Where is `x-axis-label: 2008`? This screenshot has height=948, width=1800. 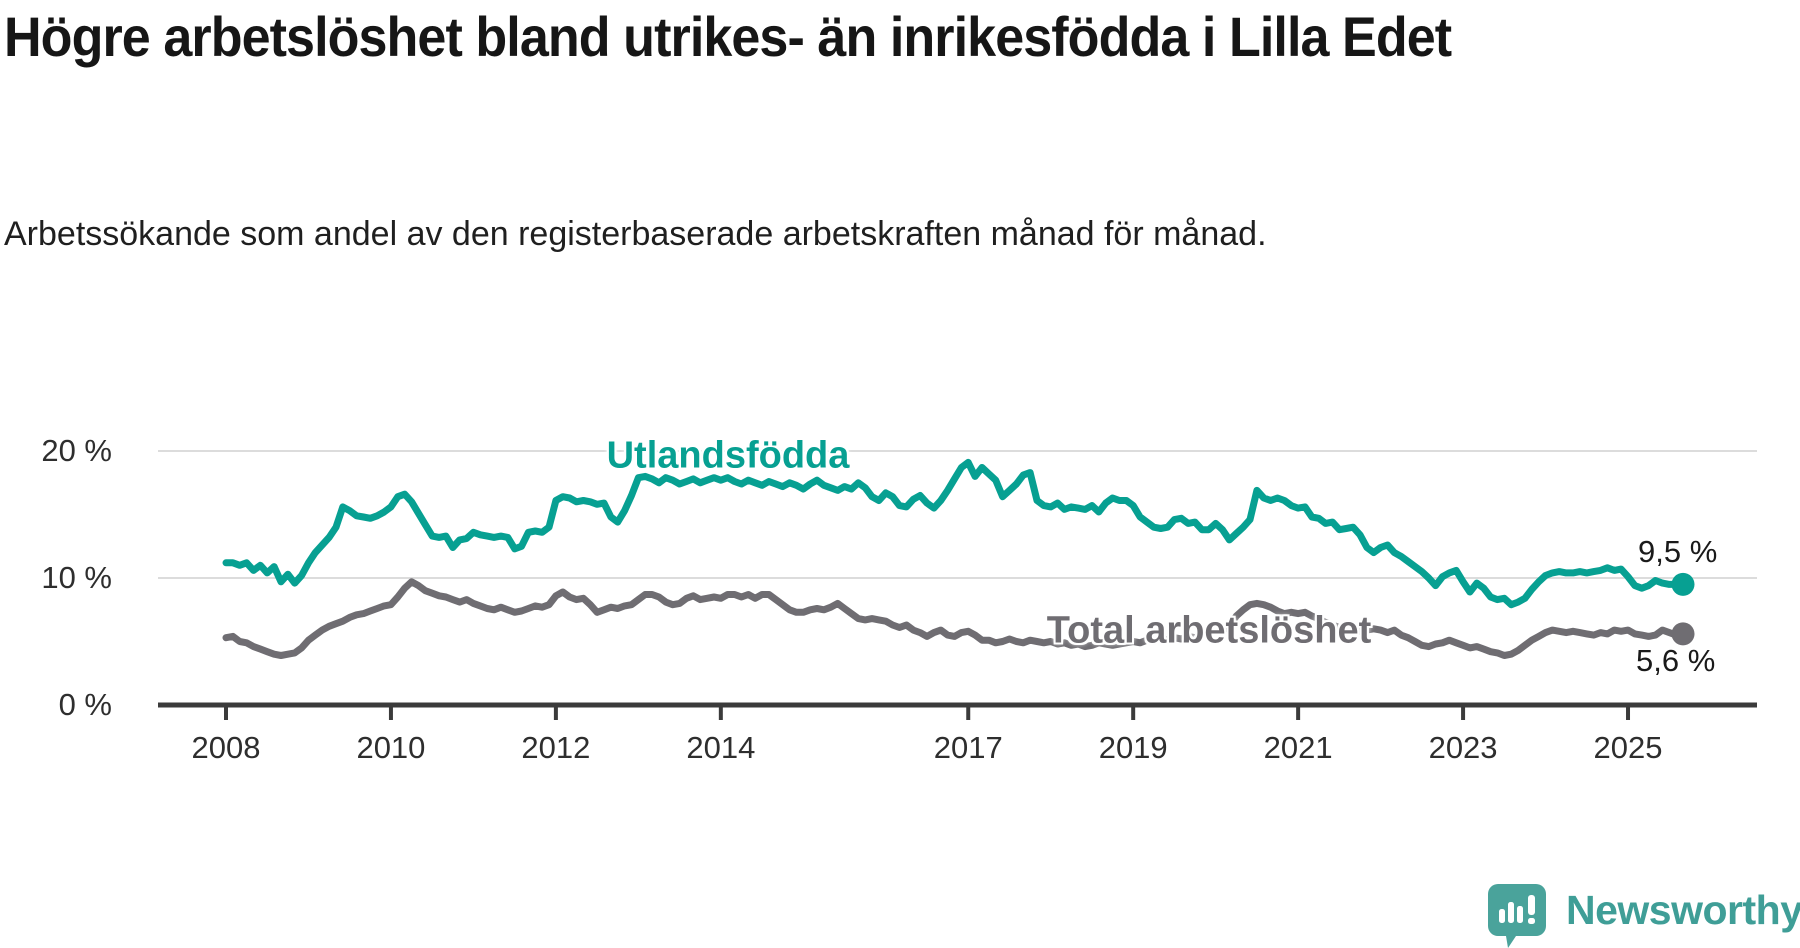 x-axis-label: 2008 is located at coordinates (226, 747).